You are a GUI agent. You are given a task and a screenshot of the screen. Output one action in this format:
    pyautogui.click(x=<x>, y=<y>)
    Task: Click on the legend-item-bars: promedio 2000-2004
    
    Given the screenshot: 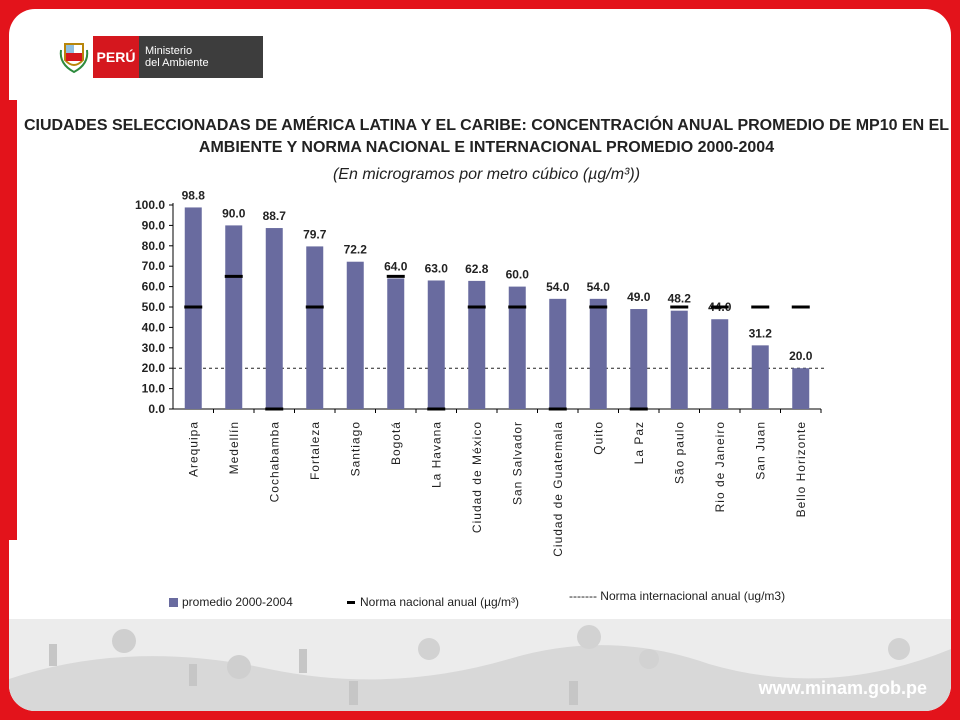 What is the action you would take?
    pyautogui.click(x=231, y=602)
    